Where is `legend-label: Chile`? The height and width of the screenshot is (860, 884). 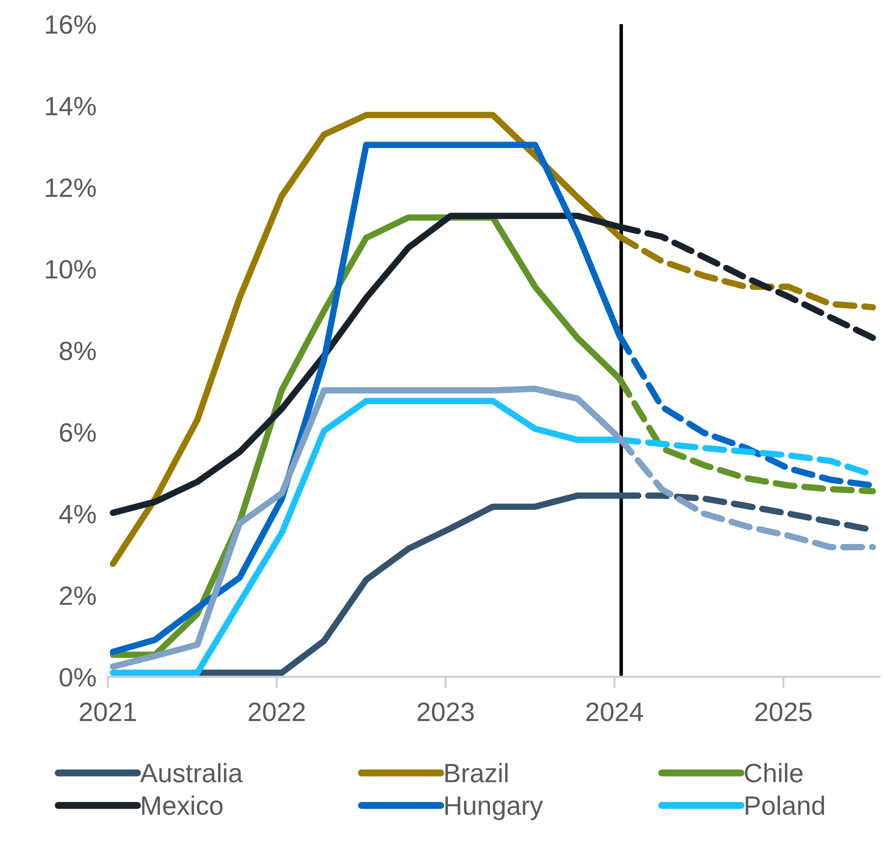 legend-label: Chile is located at coordinates (773, 772).